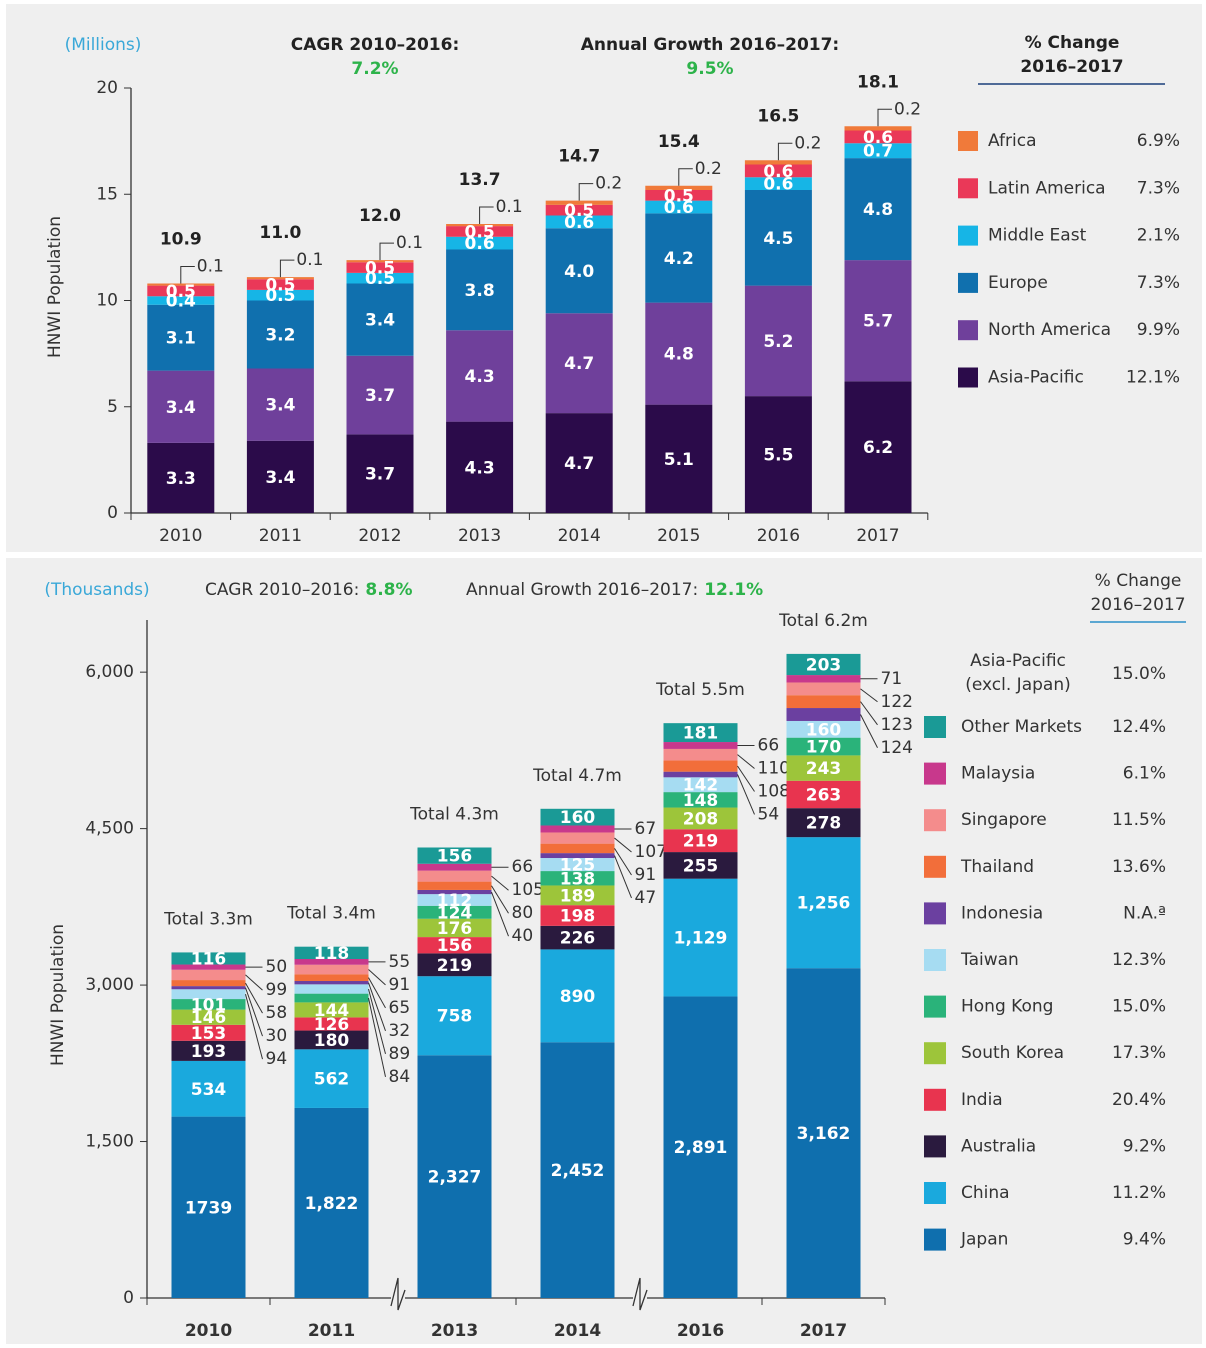  Describe the element at coordinates (1139, 727) in the screenshot. I see `legend-change: 12.4%` at that location.